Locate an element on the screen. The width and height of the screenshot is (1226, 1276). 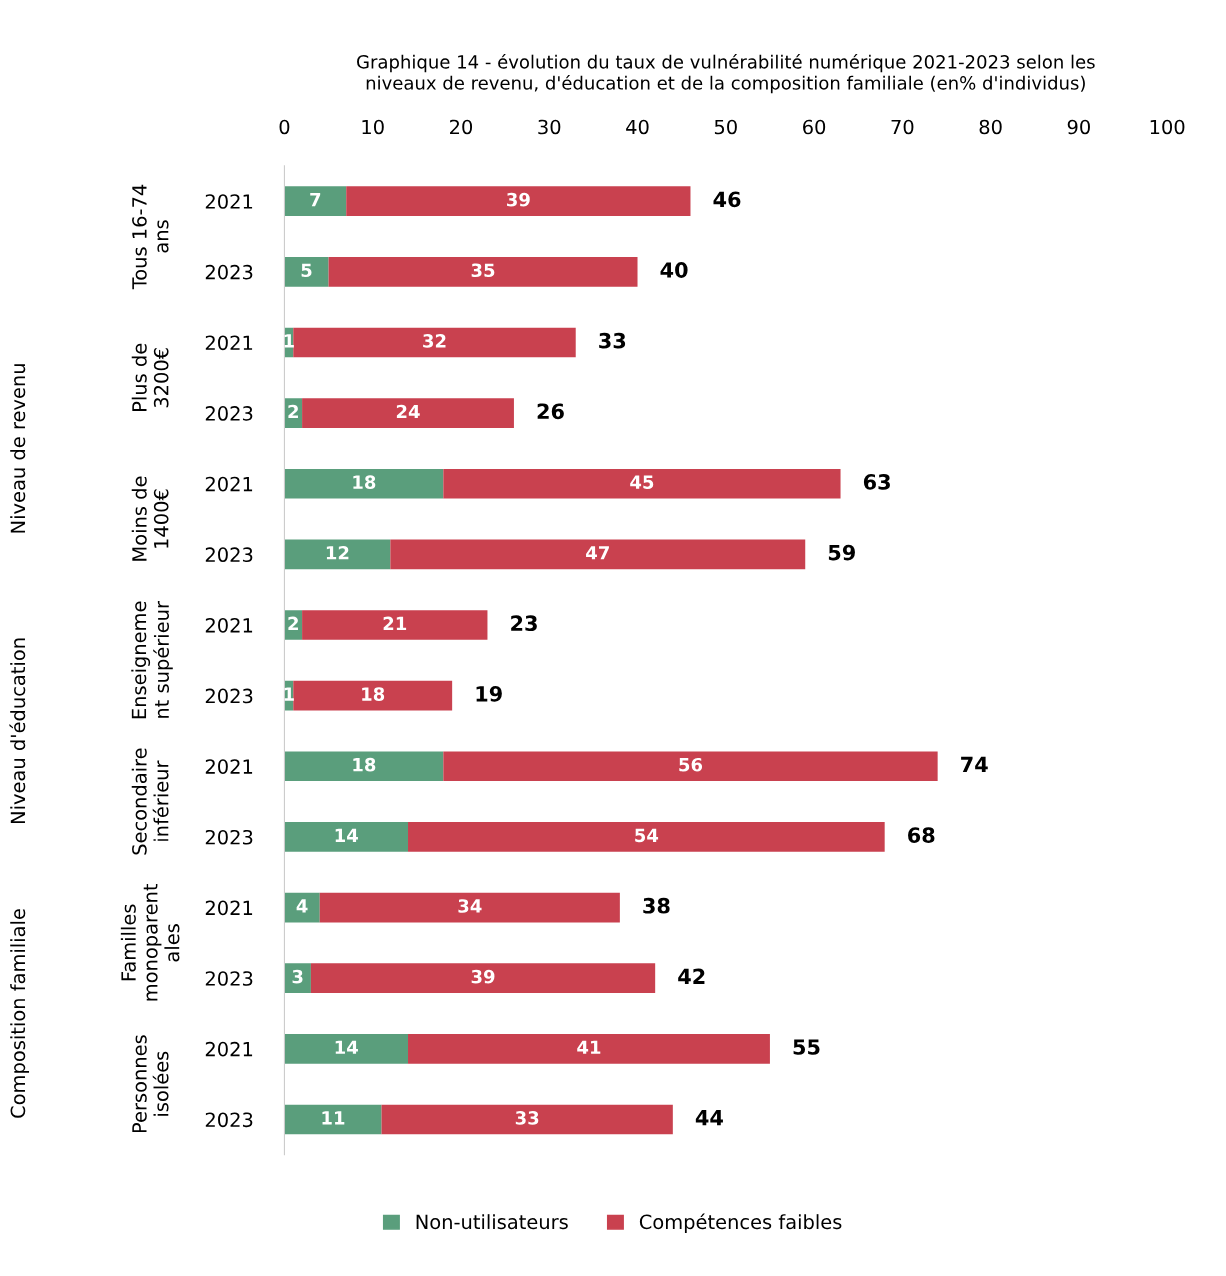
data-label: 45 is located at coordinates (642, 482).